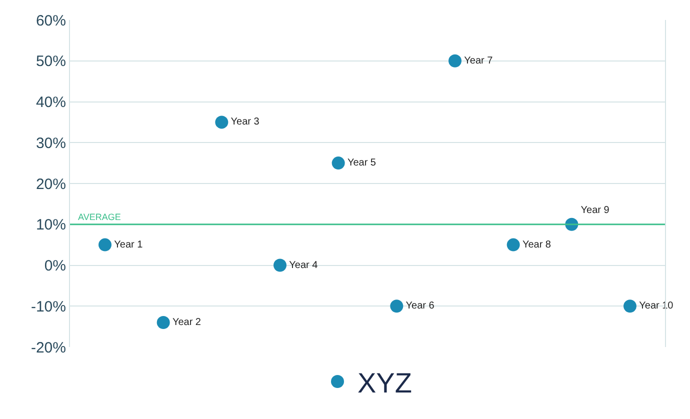  Describe the element at coordinates (51, 21) in the screenshot. I see `y-tick-label: 60%` at that location.